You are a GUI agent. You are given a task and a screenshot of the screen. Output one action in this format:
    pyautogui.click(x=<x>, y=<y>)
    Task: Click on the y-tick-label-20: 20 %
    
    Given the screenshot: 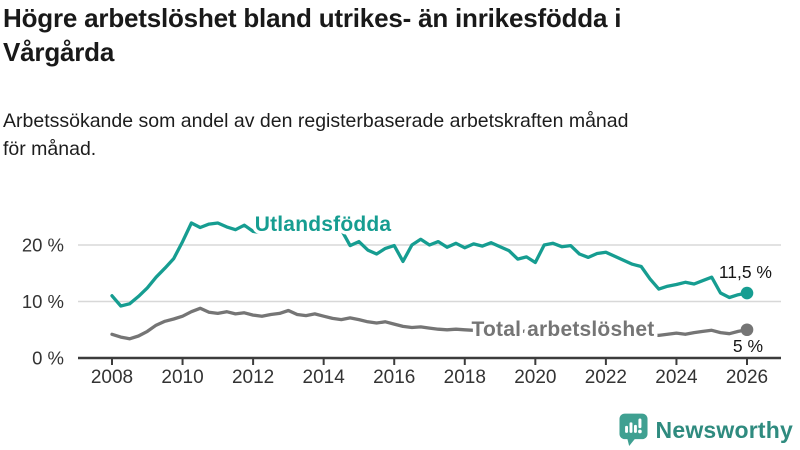 What is the action you would take?
    pyautogui.click(x=43, y=245)
    